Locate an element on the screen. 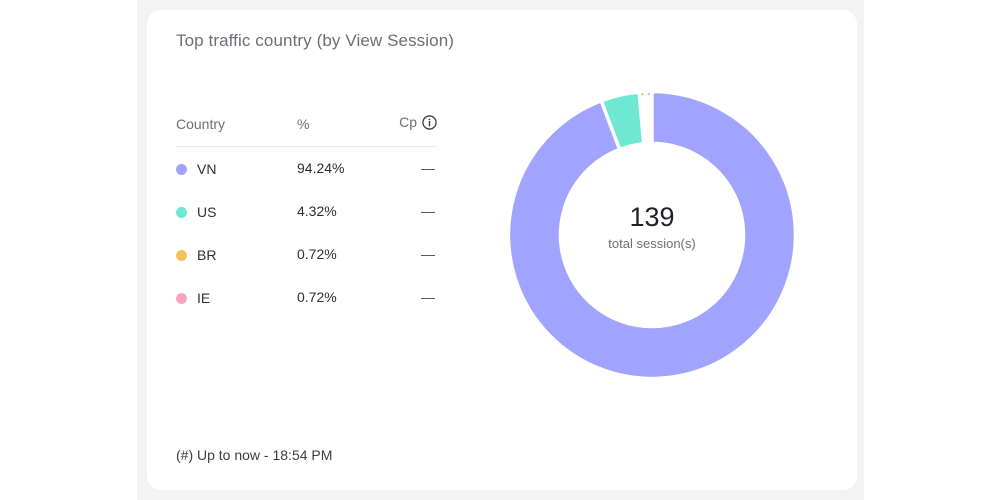  column-header-percent: % is located at coordinates (303, 124).